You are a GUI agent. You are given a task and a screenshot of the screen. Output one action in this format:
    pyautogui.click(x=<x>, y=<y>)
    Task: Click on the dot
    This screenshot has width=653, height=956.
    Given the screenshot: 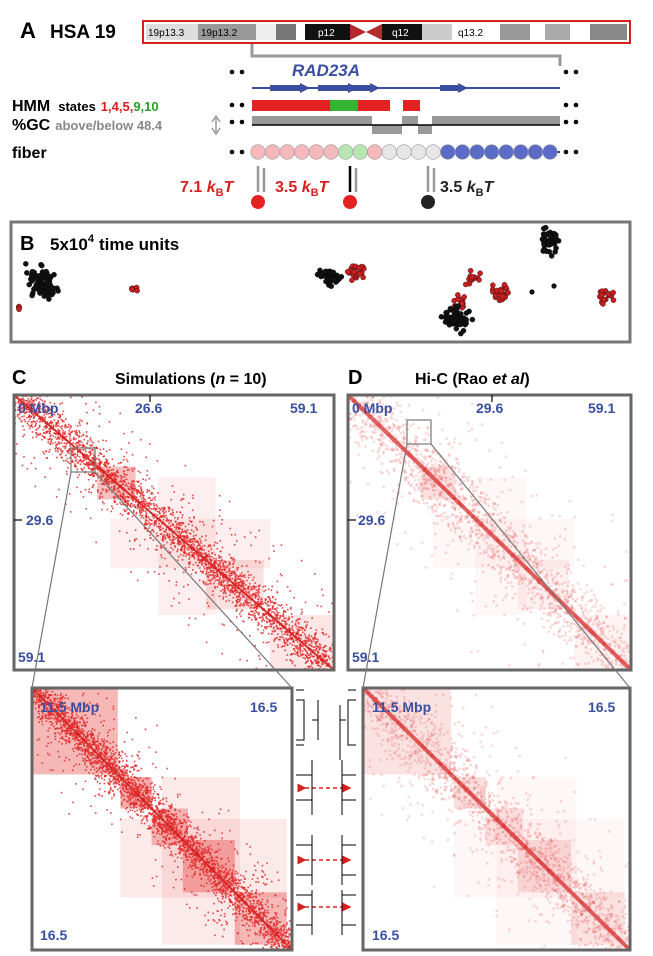 What is the action you would take?
    pyautogui.click(x=576, y=122)
    